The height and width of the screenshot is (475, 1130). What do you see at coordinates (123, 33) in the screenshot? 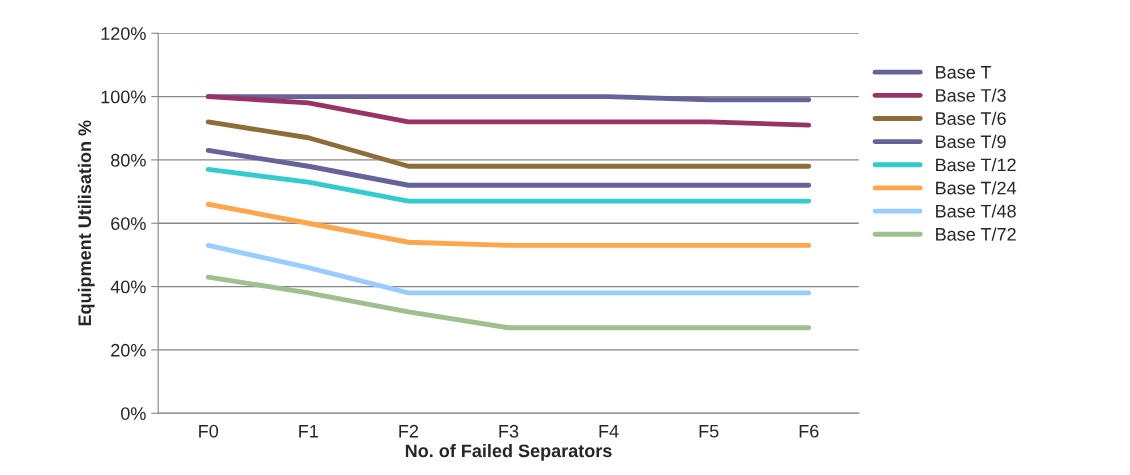
I see `y-tick-label: 120%` at bounding box center [123, 33].